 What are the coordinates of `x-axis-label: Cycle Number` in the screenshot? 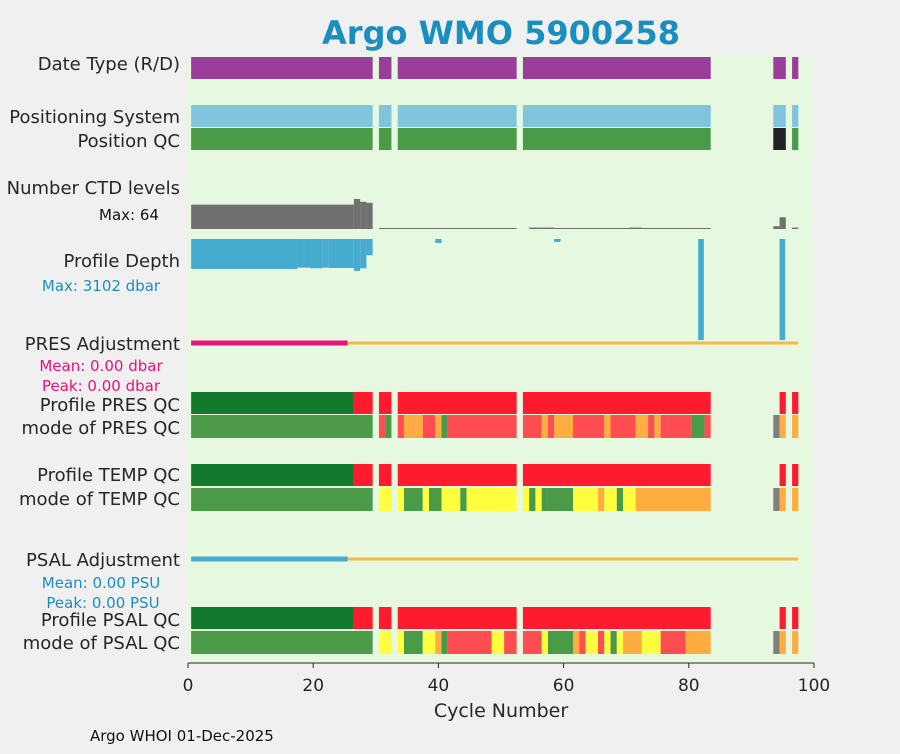 It's located at (501, 711).